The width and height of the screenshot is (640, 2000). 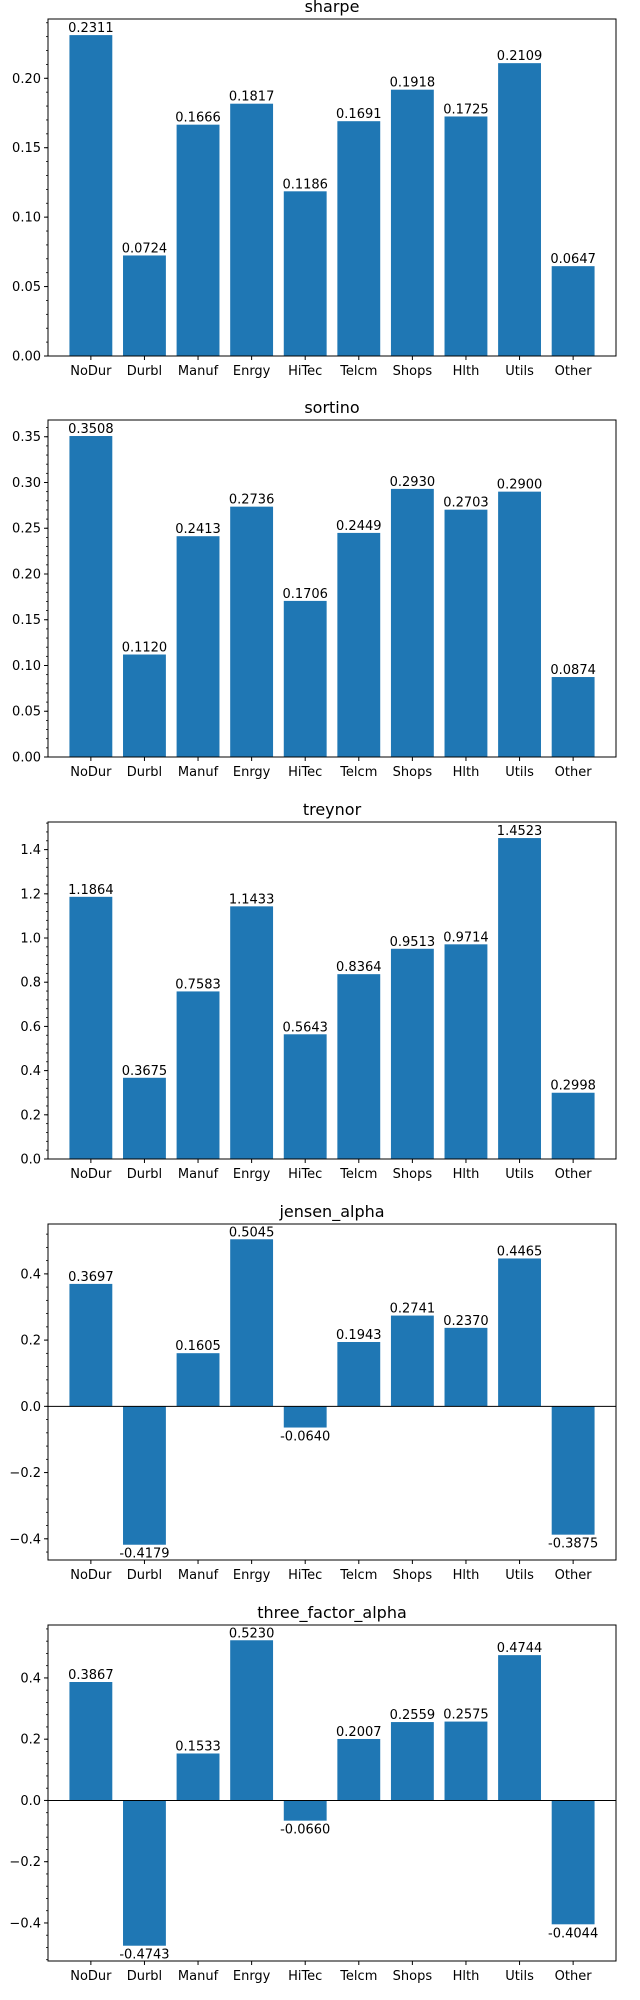 What do you see at coordinates (30, 850) in the screenshot?
I see `y-tick-label: 1.4` at bounding box center [30, 850].